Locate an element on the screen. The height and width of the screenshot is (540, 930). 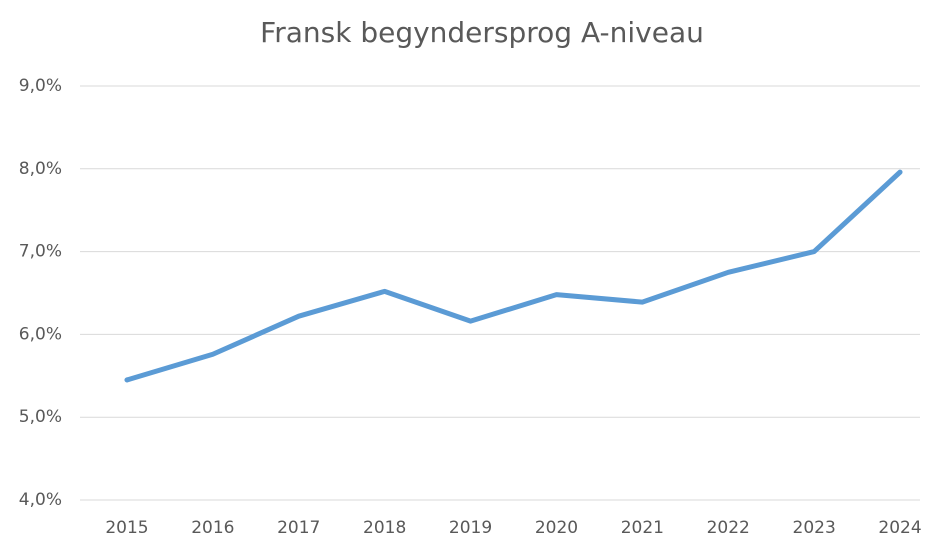
y-tick-label: 5,0% is located at coordinates (40, 417).